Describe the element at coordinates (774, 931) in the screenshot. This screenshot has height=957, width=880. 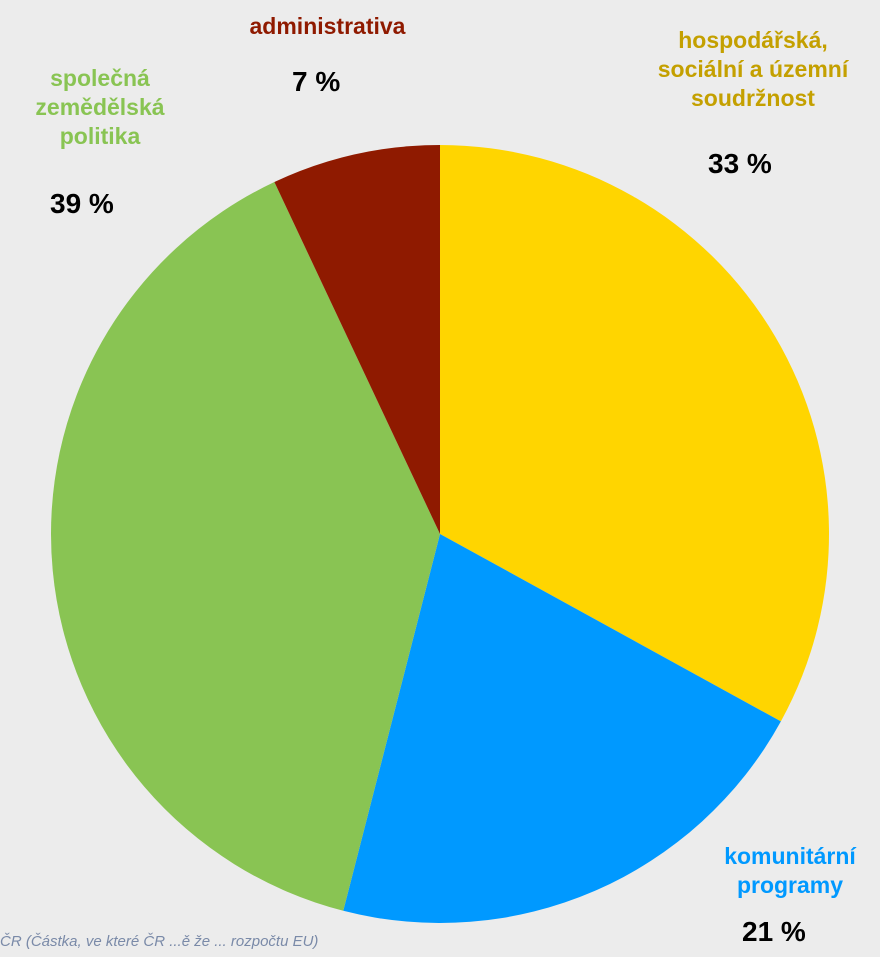
I see `slice-value-komunitarni: 21 %` at that location.